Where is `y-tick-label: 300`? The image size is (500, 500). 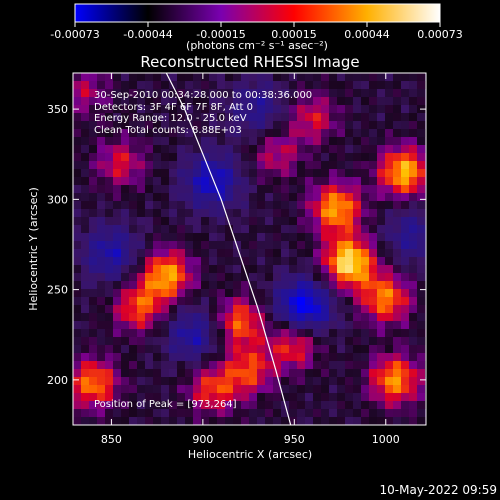 y-tick-label: 300 is located at coordinates (57, 199).